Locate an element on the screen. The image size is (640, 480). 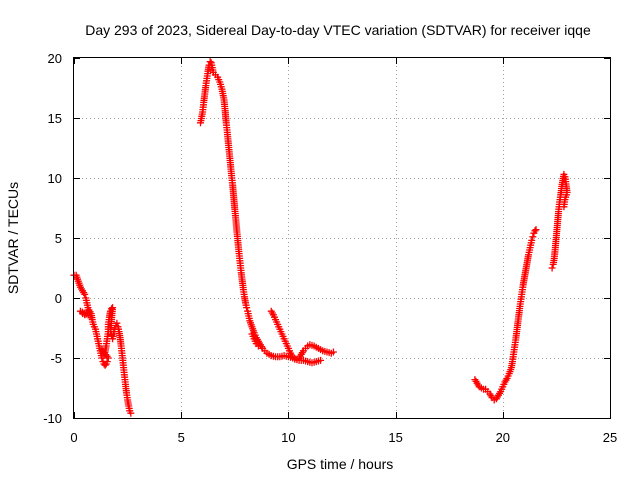
y-tick-labels: -10 -5 0 5 10 15 20 is located at coordinates (52, 238).